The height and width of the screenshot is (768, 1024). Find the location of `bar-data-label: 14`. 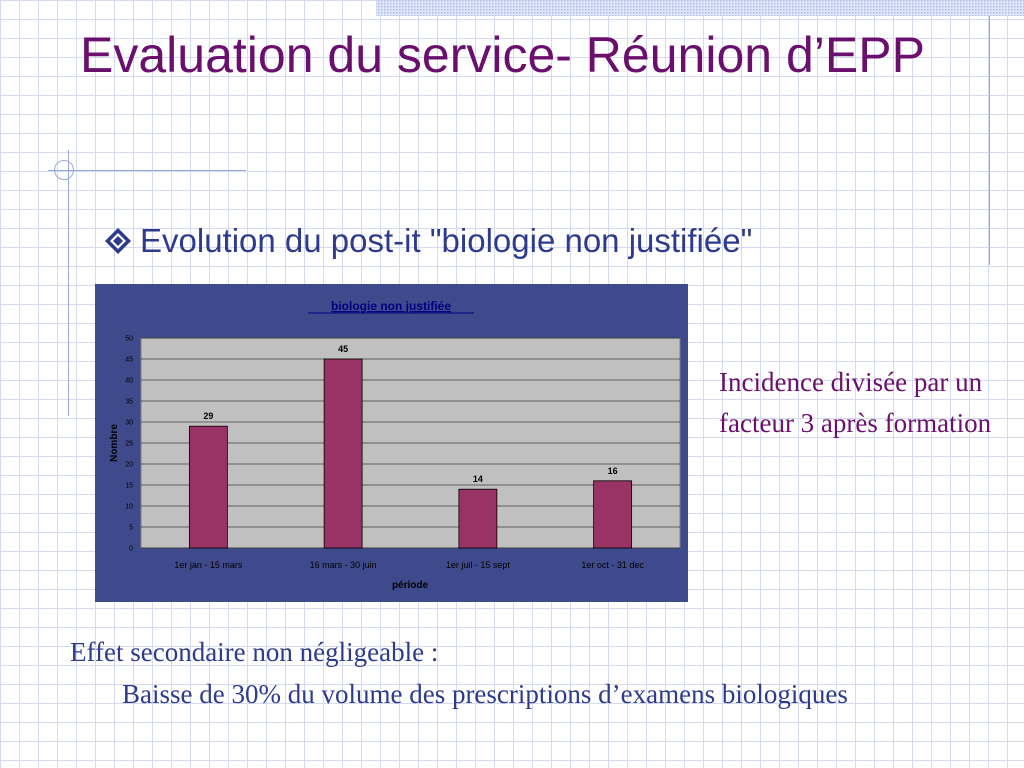

bar-data-label: 14 is located at coordinates (478, 479).